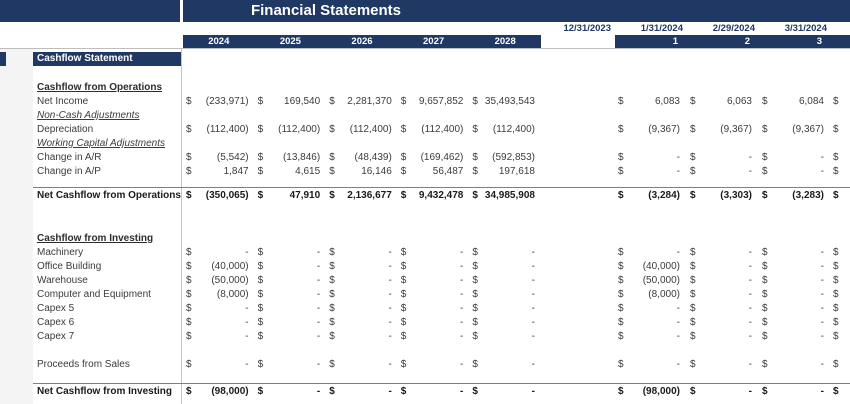  Describe the element at coordinates (434, 158) in the screenshot. I see `cell-year-2027: $ (169,462)` at that location.